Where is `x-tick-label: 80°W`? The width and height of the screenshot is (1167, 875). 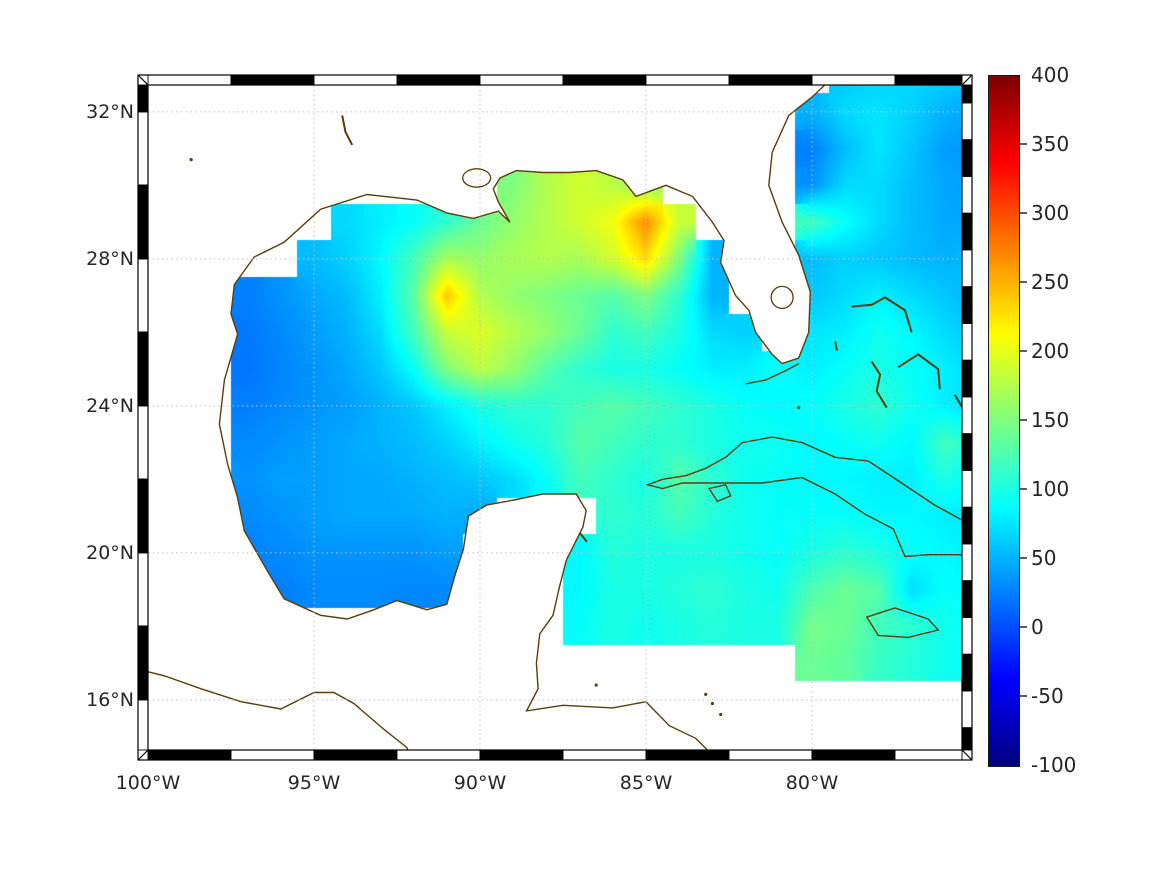 x-tick-label: 80°W is located at coordinates (812, 783).